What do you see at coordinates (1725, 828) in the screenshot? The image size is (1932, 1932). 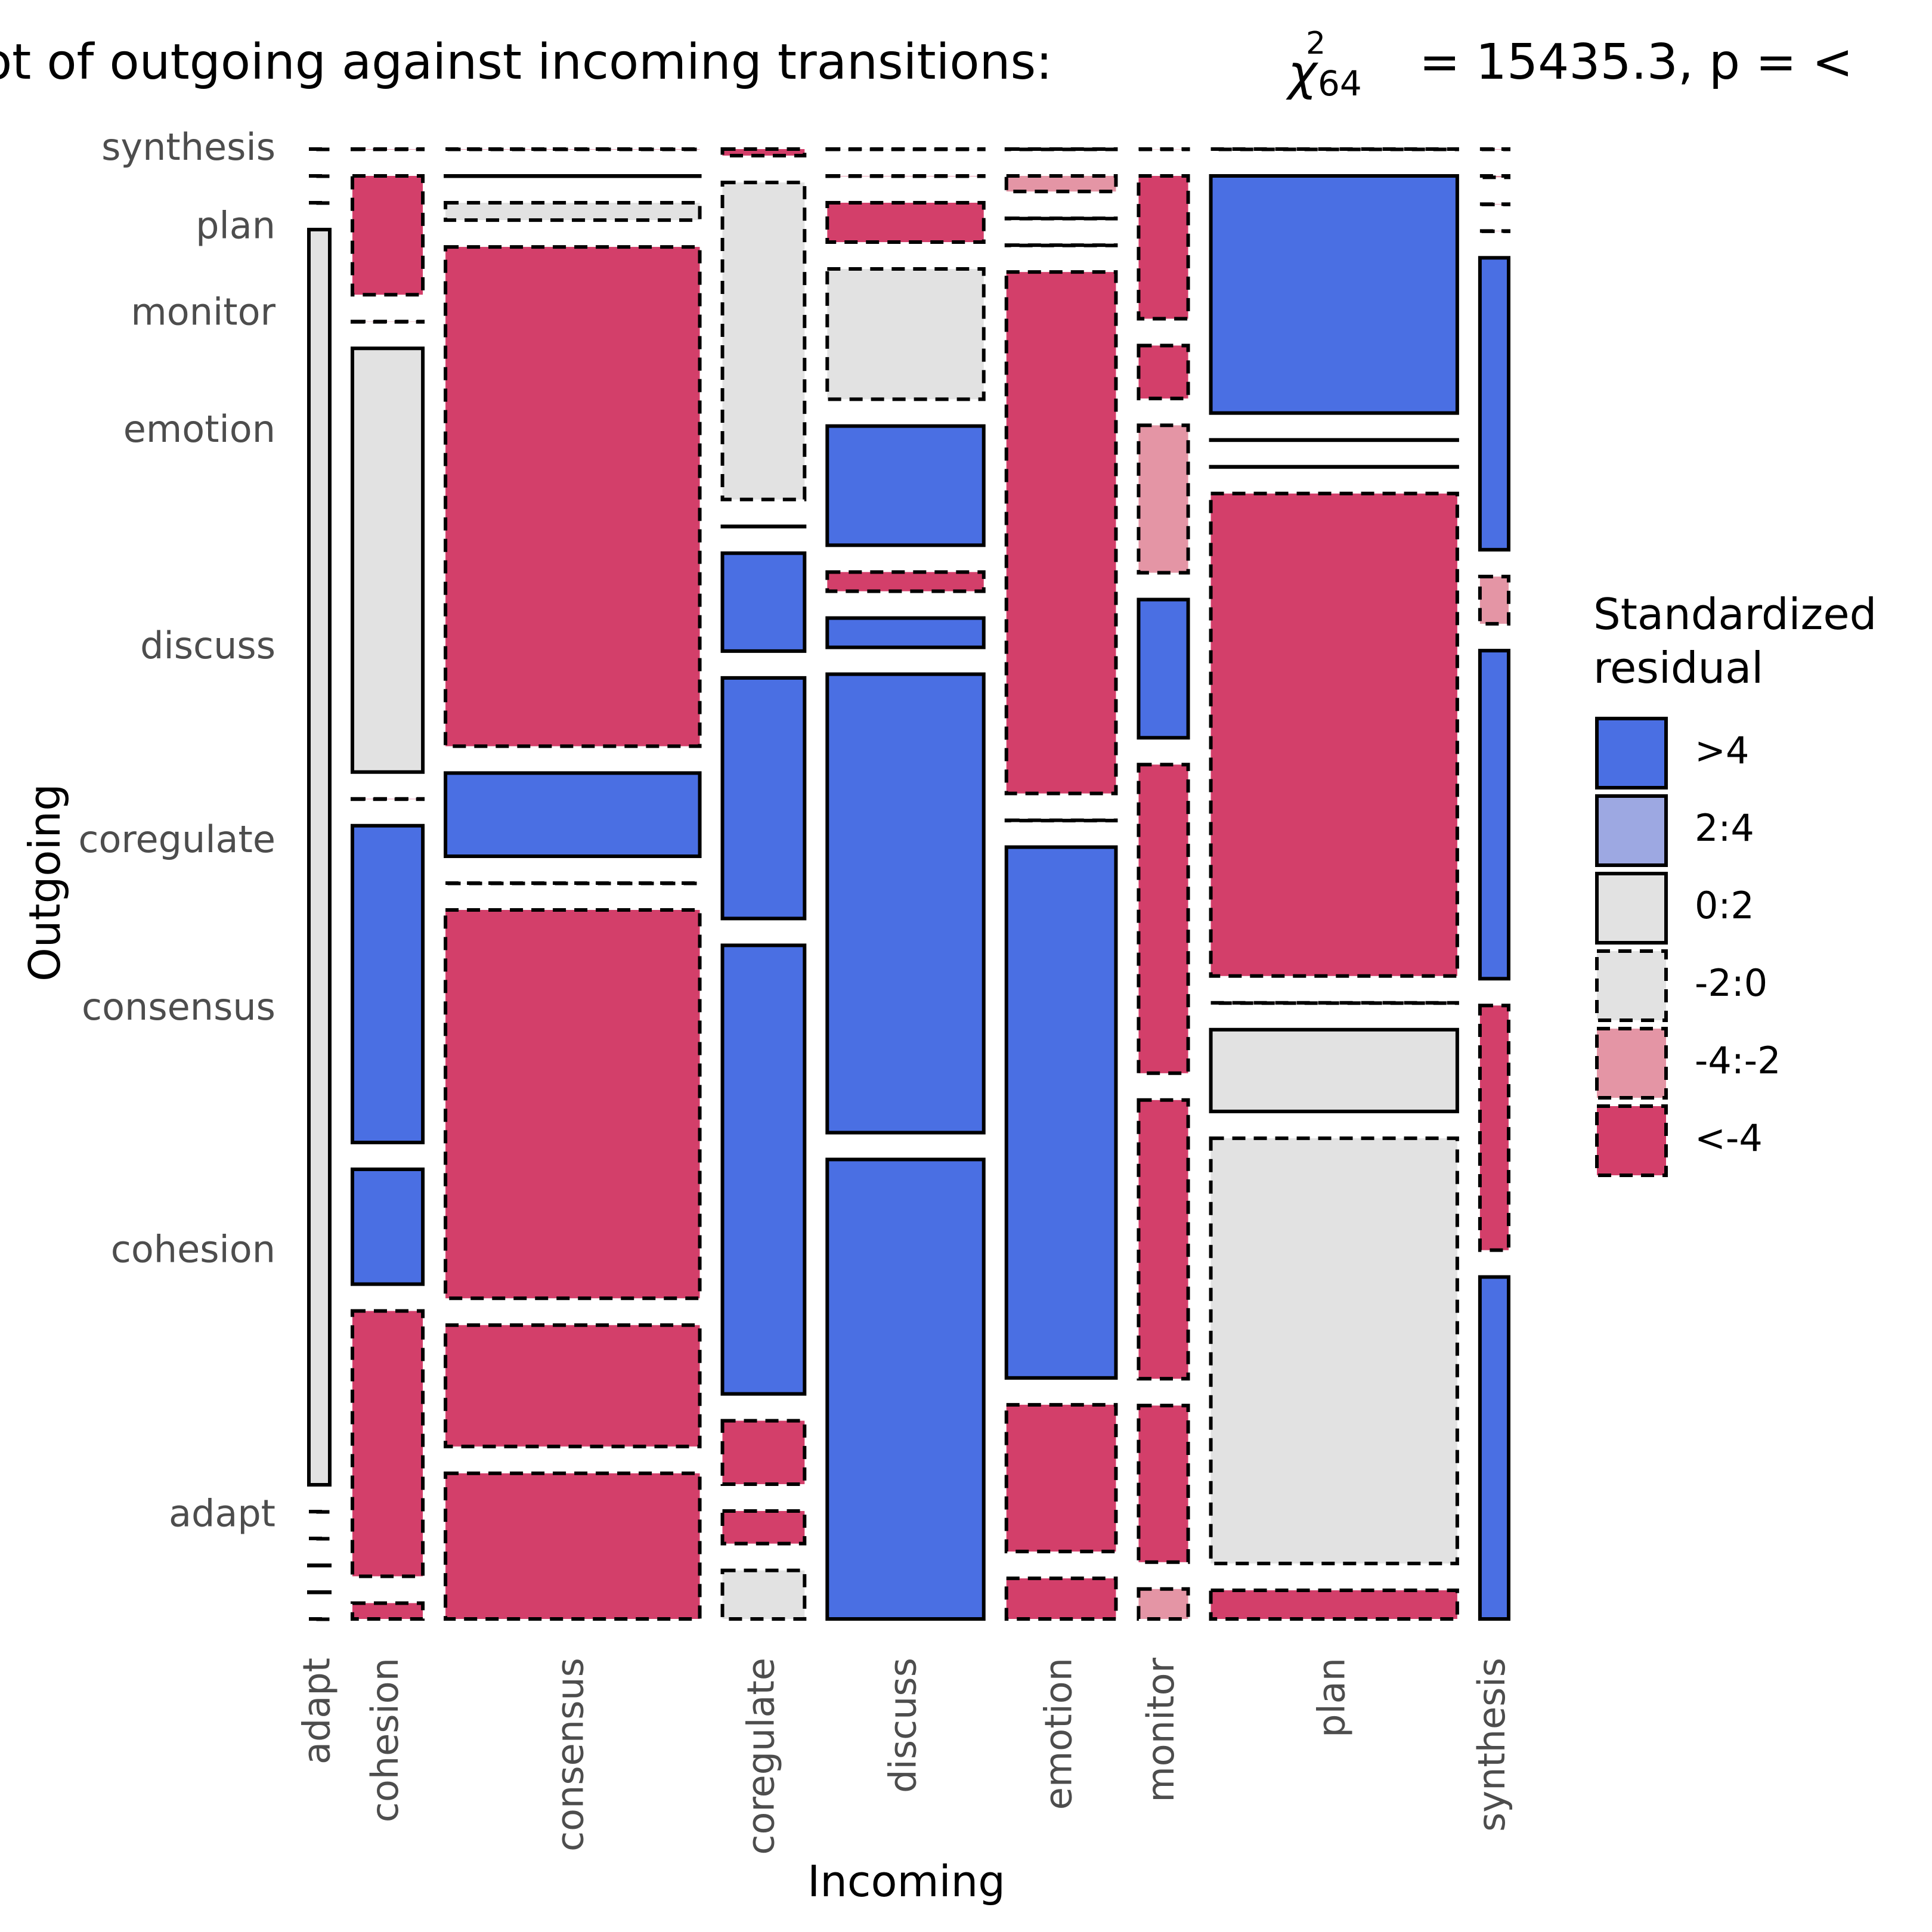 I see `legend-label: 2:4` at bounding box center [1725, 828].